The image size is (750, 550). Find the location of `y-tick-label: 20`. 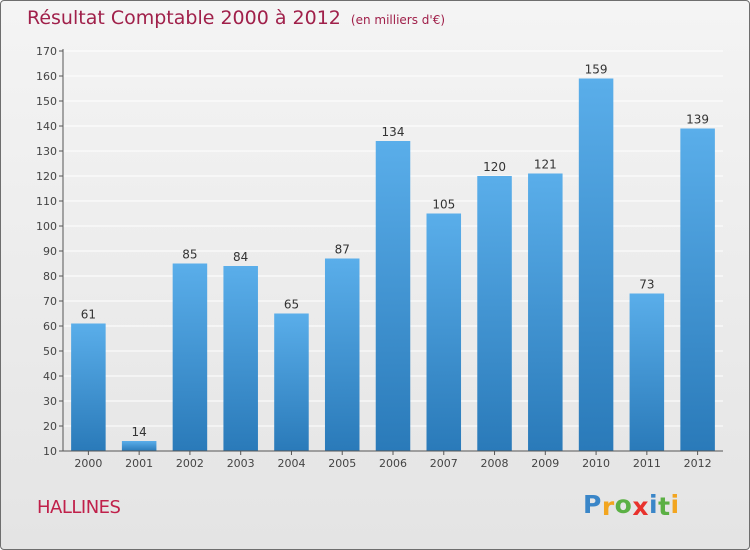

y-tick-label: 20 is located at coordinates (50, 426).